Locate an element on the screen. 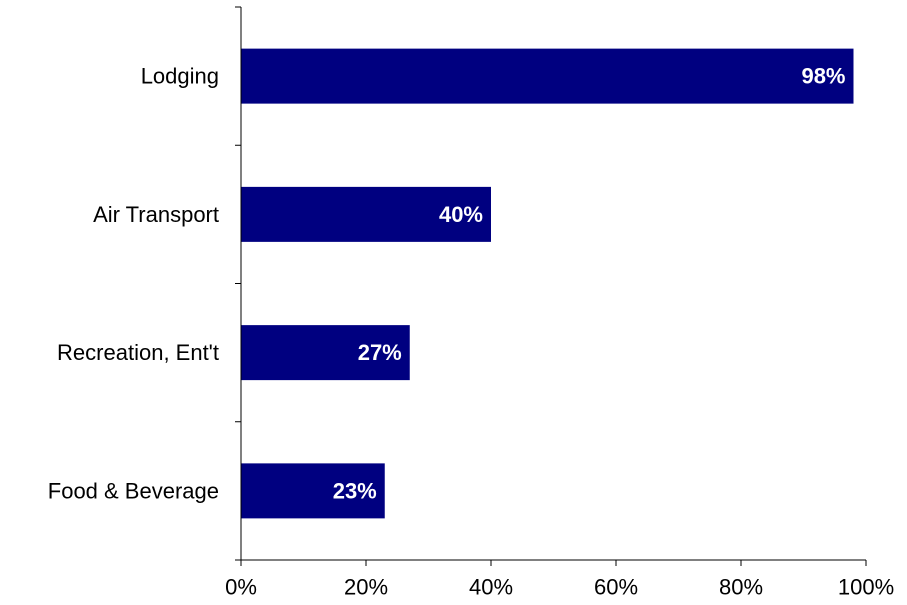  x-tick-label: 80% is located at coordinates (741, 587).